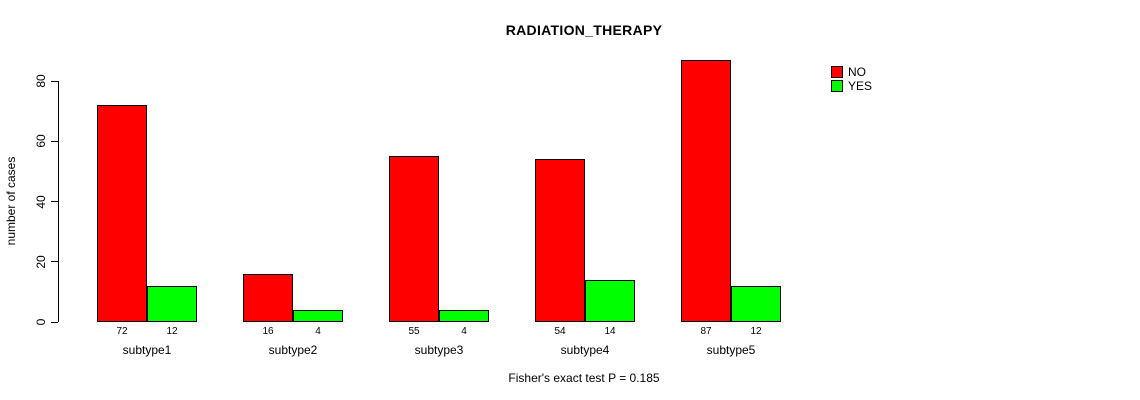  I want to click on bar-no-subtype1, so click(122, 213).